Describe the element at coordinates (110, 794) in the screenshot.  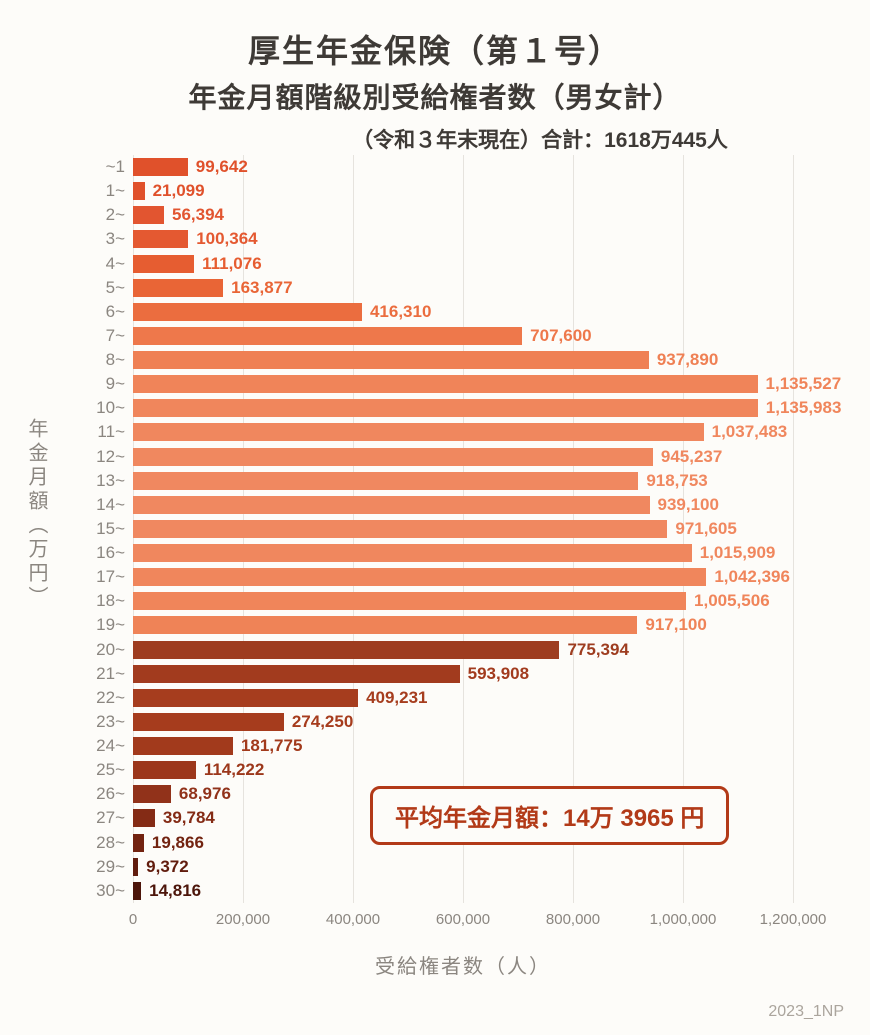
I see `category-label: 26~` at that location.